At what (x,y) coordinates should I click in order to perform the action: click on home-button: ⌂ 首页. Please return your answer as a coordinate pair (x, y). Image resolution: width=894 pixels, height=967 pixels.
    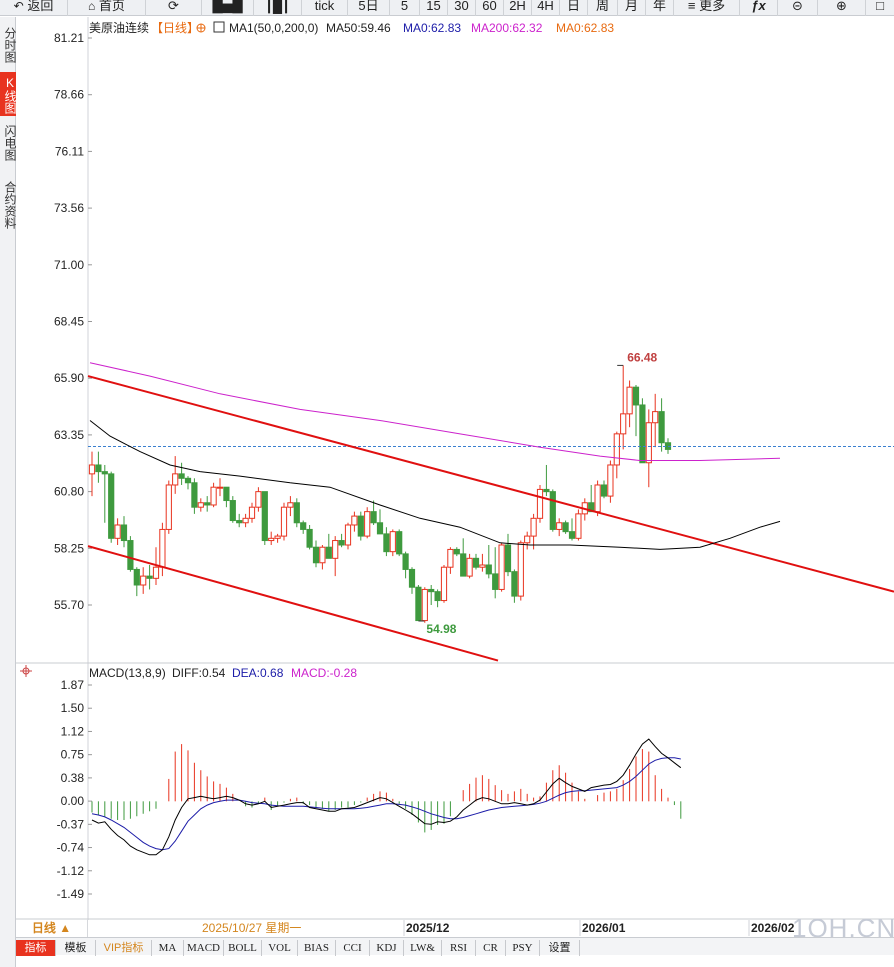
    Looking at the image, I should click on (107, 8).